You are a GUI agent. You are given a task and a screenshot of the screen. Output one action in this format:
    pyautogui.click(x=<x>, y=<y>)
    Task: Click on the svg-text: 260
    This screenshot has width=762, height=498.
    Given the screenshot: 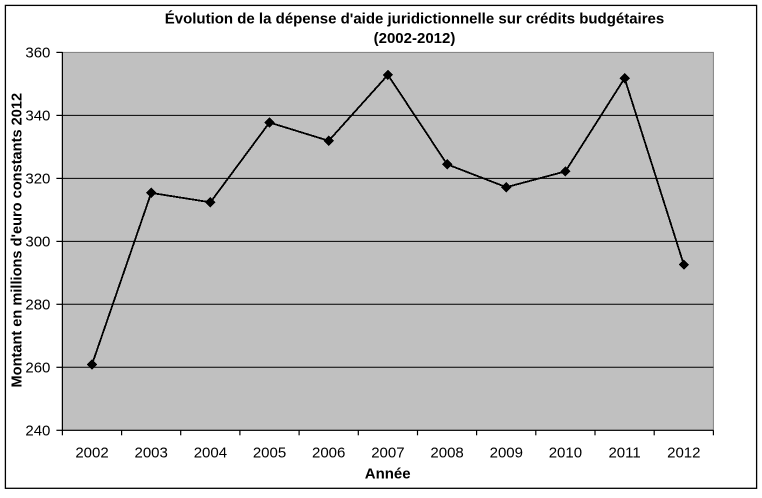 What is the action you would take?
    pyautogui.click(x=37, y=368)
    